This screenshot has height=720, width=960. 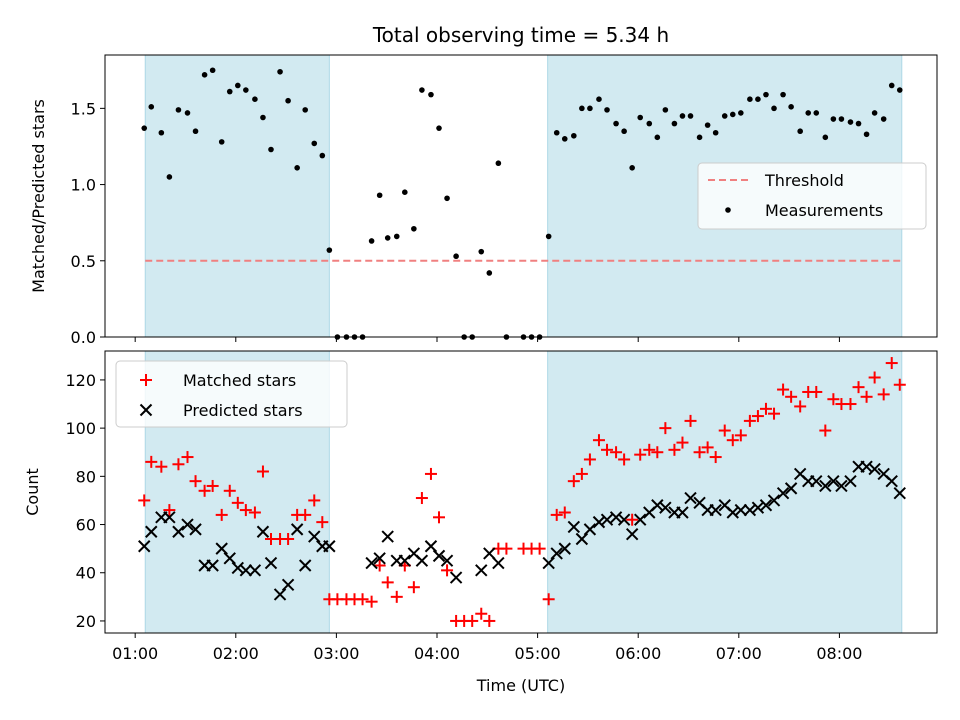 I want to click on y-tick-label: 120, so click(x=80, y=380).